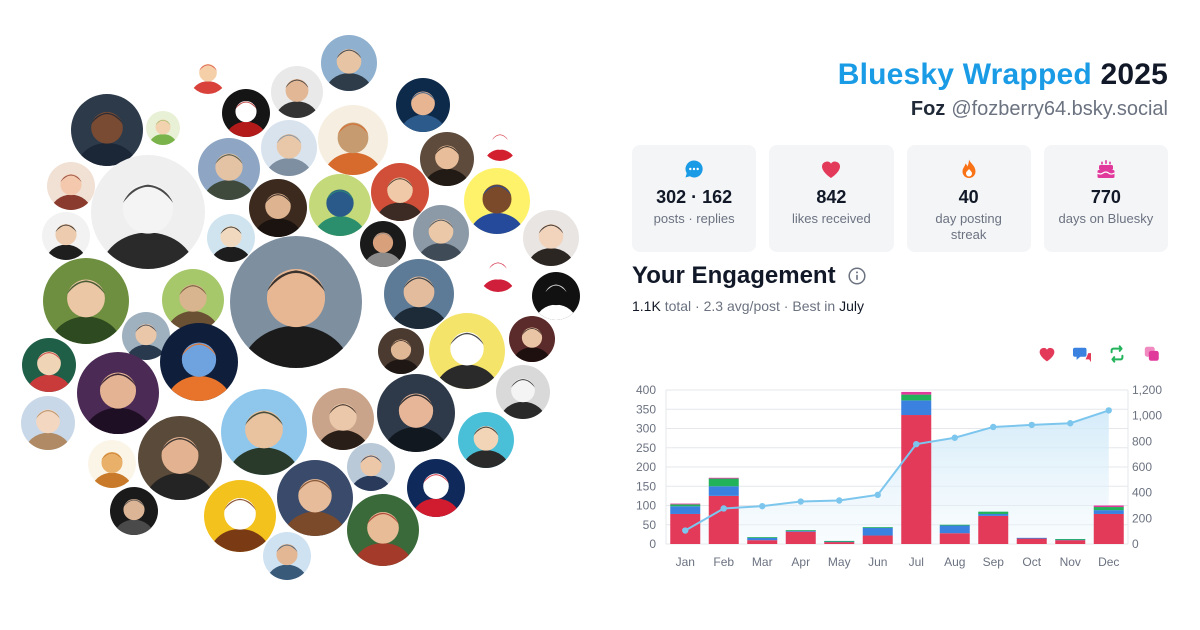 This screenshot has width=1200, height=630. What do you see at coordinates (968, 198) in the screenshot?
I see `stat-card-streak: 40 day posting streak` at bounding box center [968, 198].